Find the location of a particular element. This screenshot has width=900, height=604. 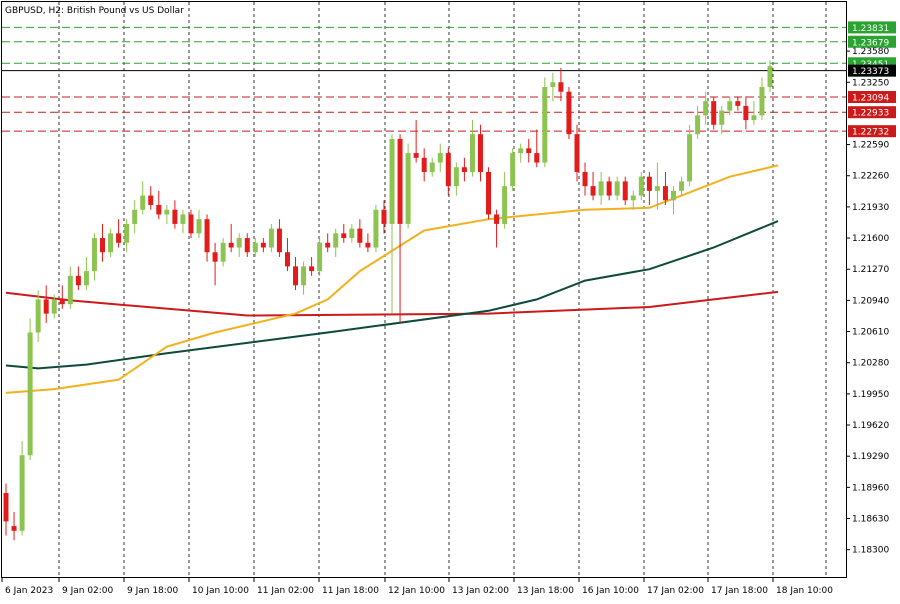

x-tick-label: 11 Jan 02:00 is located at coordinates (285, 591).